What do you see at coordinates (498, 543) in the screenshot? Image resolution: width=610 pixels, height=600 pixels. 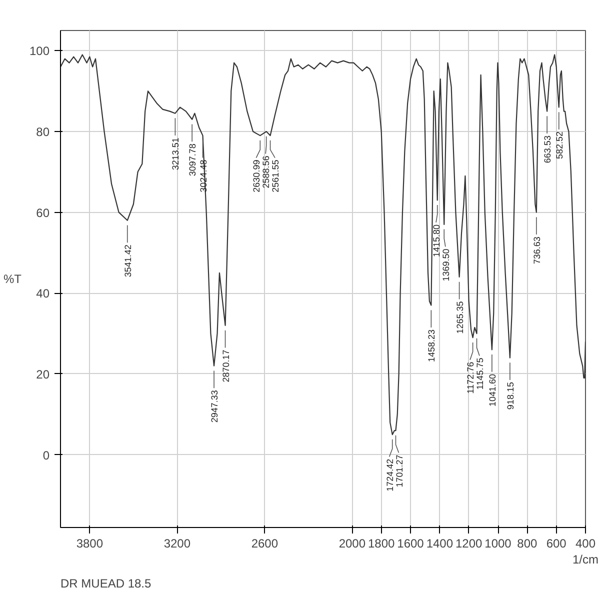 I see `x-tick-label: 1000` at bounding box center [498, 543].